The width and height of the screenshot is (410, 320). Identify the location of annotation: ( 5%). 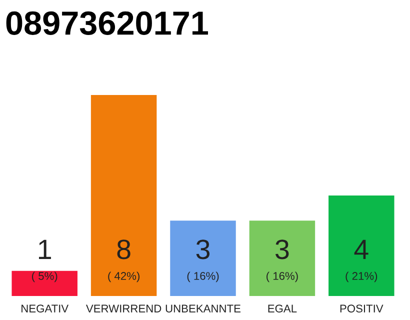
(45, 277).